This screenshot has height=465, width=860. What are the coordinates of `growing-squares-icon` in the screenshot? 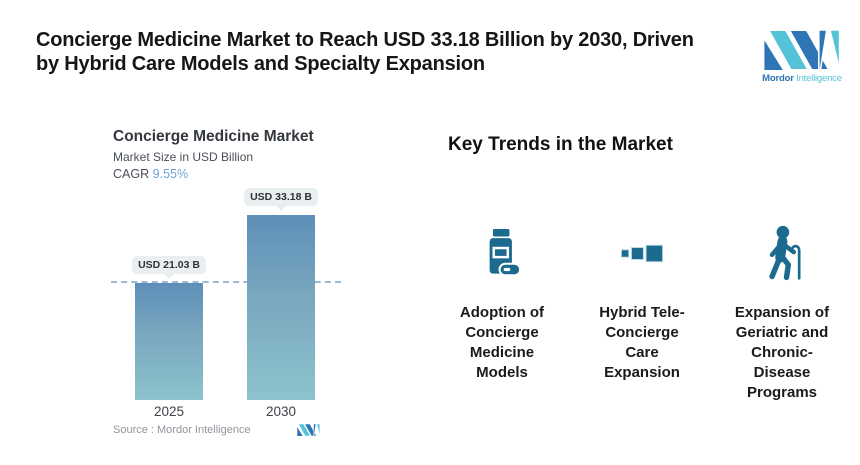 It's located at (642, 253).